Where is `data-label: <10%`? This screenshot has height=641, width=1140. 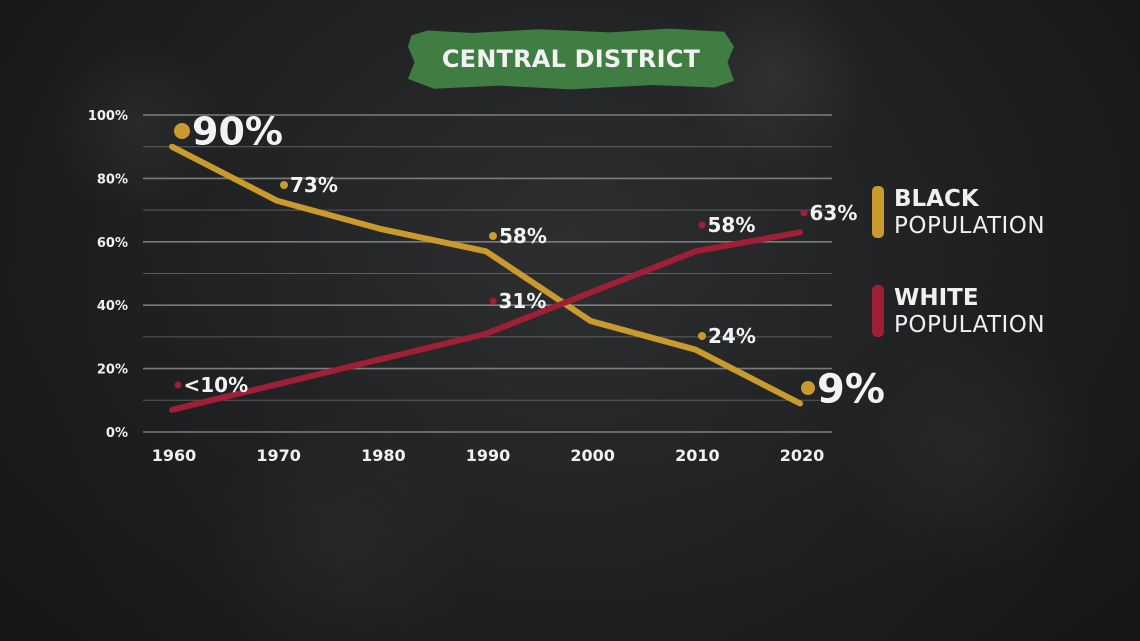 data-label: <10% is located at coordinates (216, 385).